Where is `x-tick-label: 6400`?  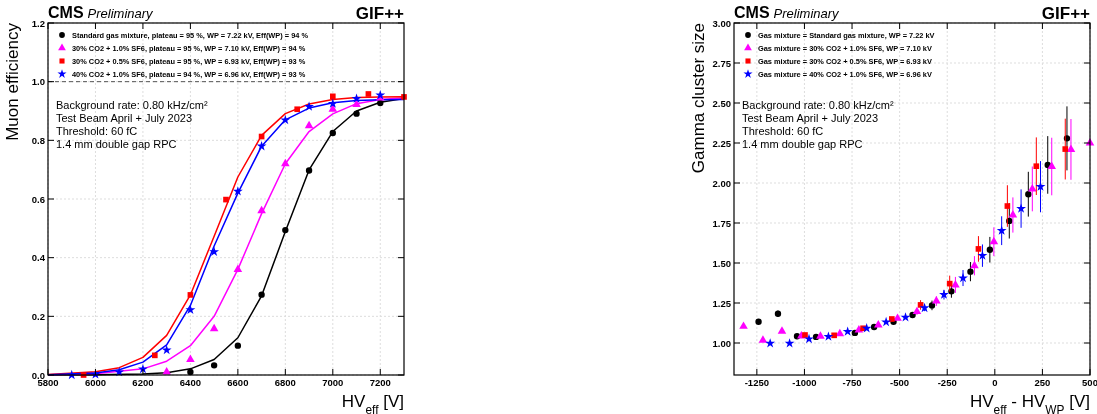 x-tick-label: 6400 is located at coordinates (190, 382).